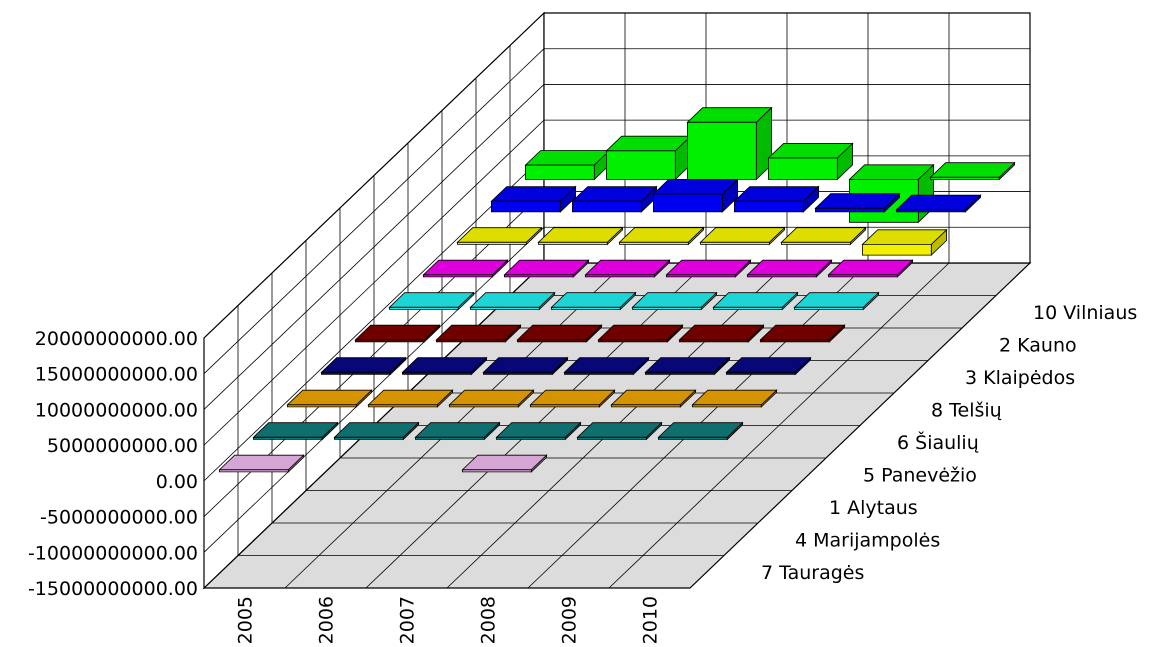  I want to click on series-label: 5 Panevėžio, so click(920, 475).